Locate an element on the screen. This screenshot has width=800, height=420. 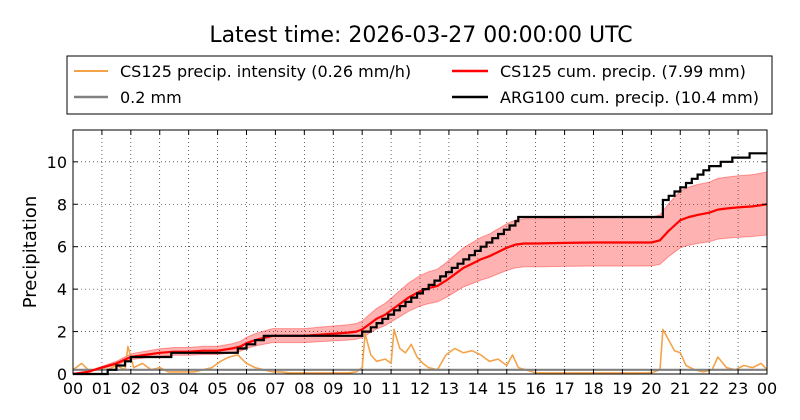
x-tick-label: 08 is located at coordinates (304, 388).